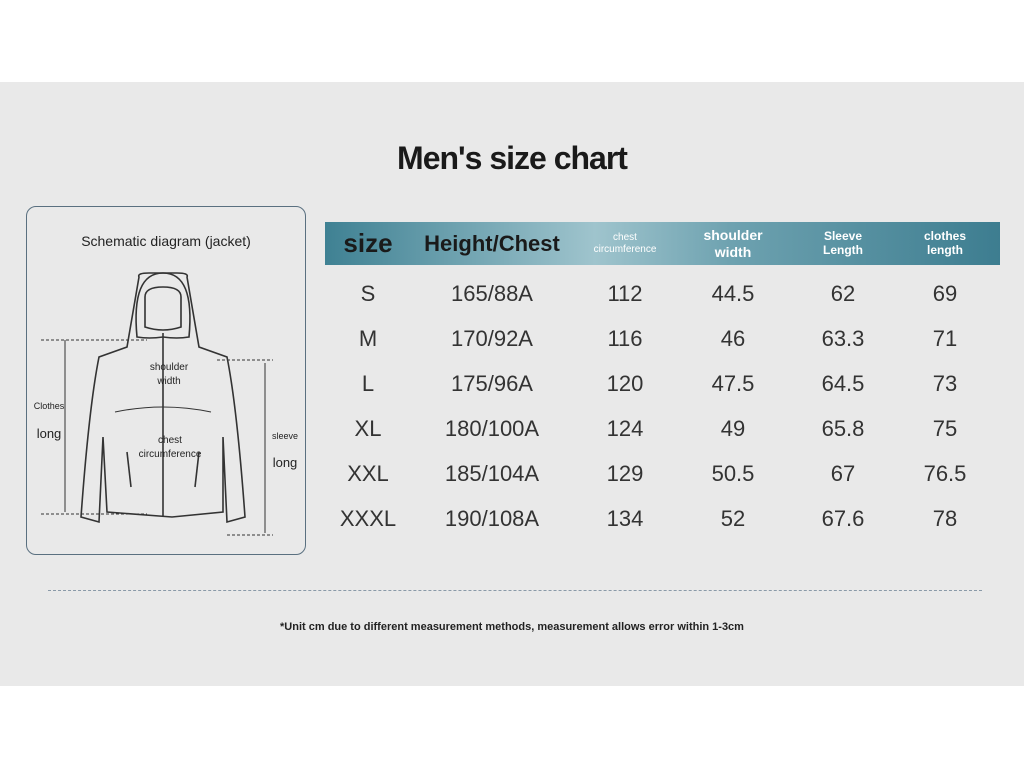 The image size is (1024, 768). Describe the element at coordinates (492, 243) in the screenshot. I see `column-header: Height/Chest` at that location.